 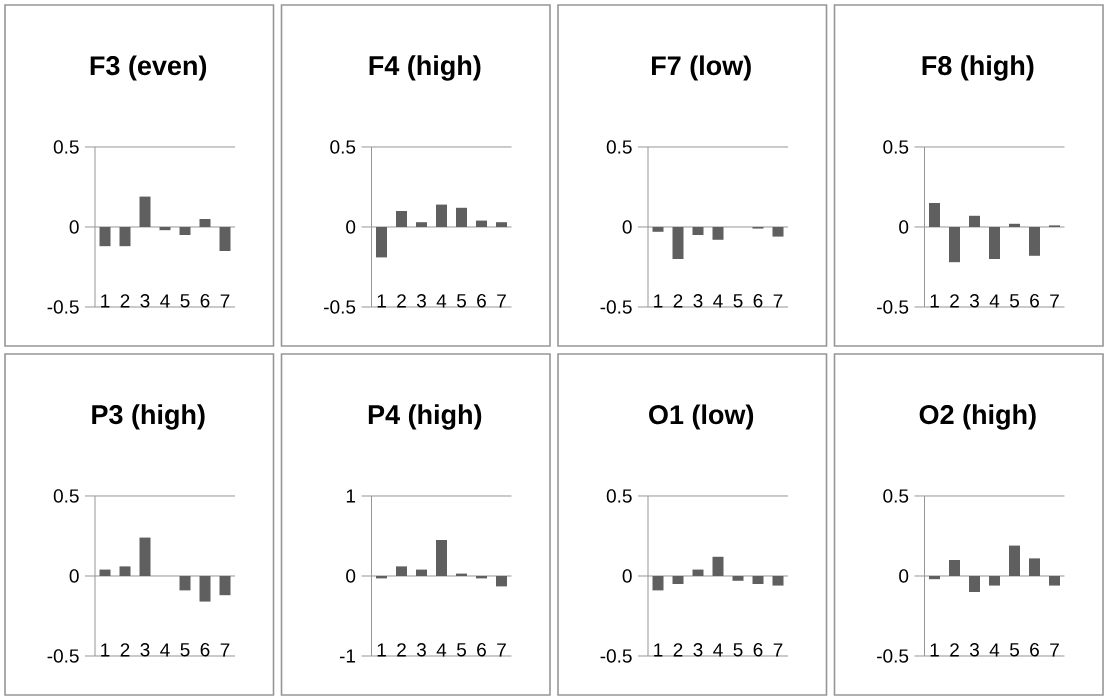 I want to click on chart-title: O1 (low), so click(x=701, y=417).